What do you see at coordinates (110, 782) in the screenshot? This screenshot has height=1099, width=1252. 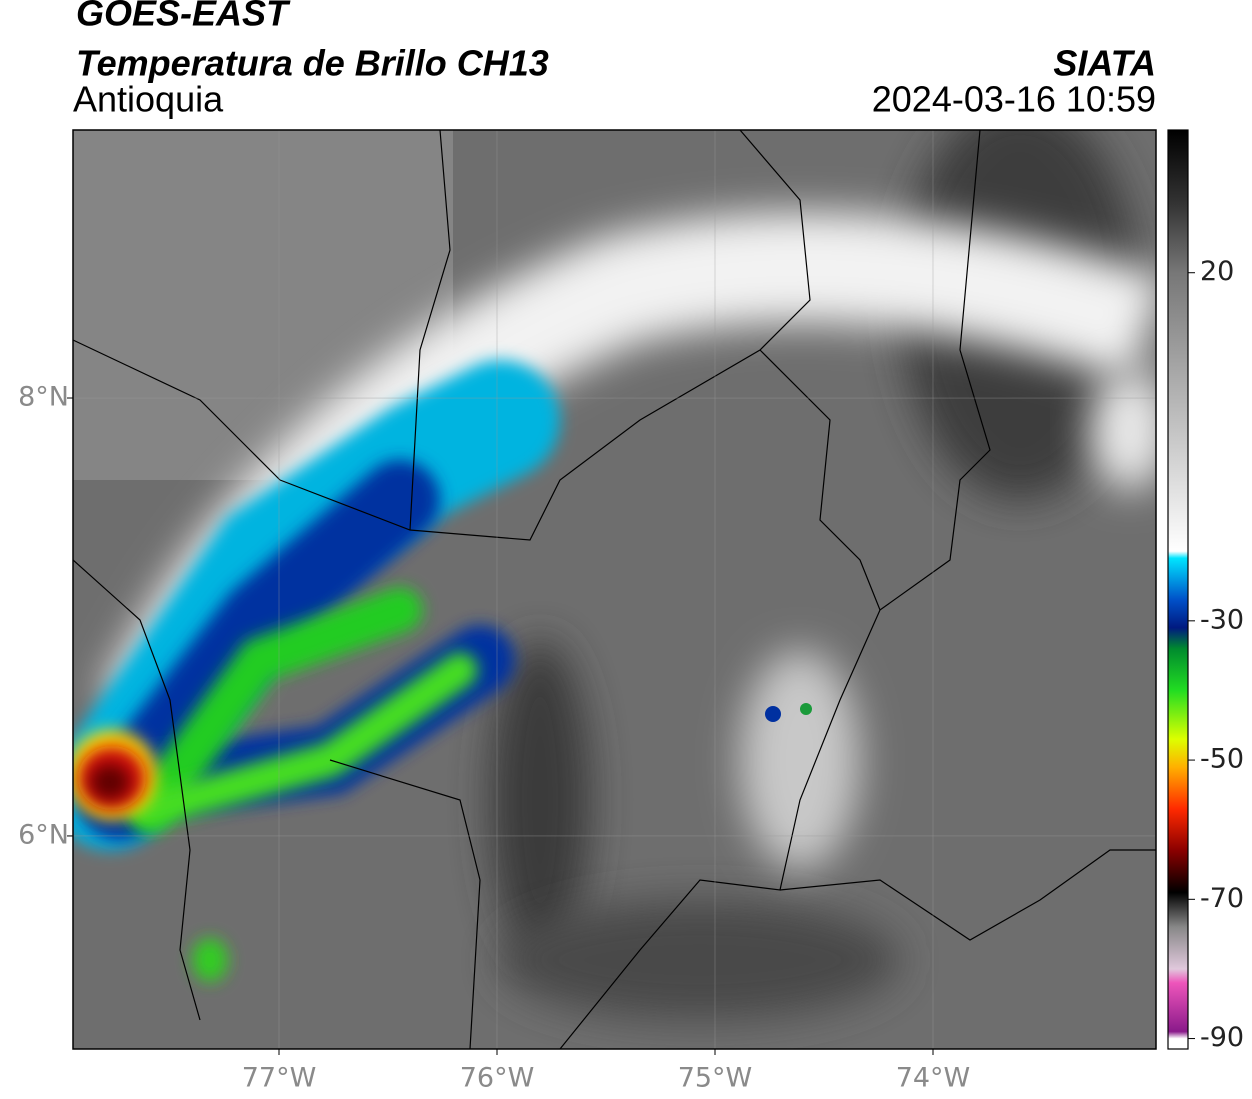 I see `storm-cold-core` at bounding box center [110, 782].